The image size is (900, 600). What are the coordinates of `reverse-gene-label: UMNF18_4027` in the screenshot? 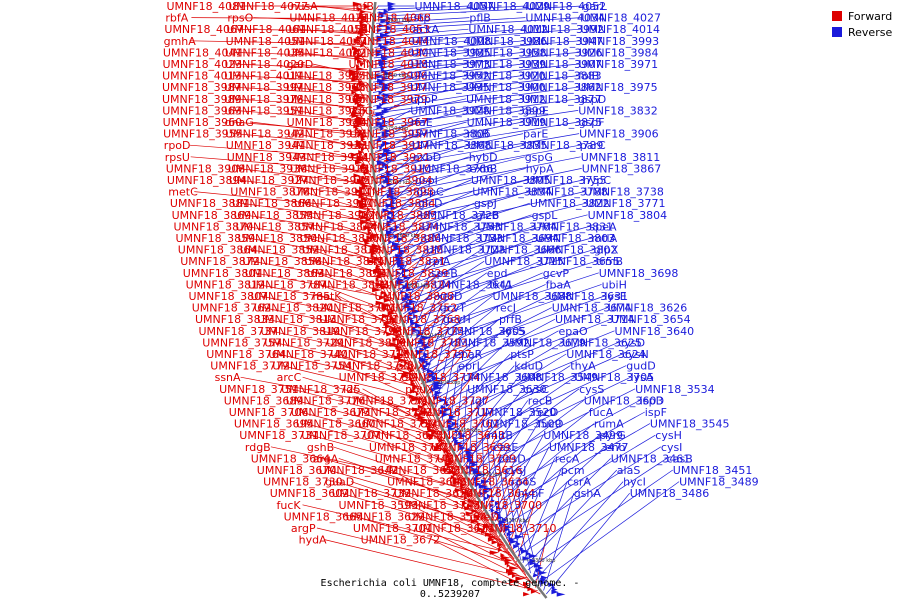 It's located at (621, 18).